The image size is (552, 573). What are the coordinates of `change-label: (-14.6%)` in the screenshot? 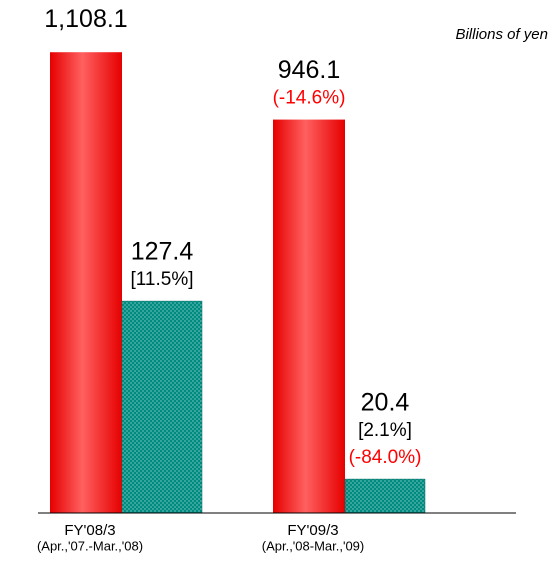 It's located at (309, 98).